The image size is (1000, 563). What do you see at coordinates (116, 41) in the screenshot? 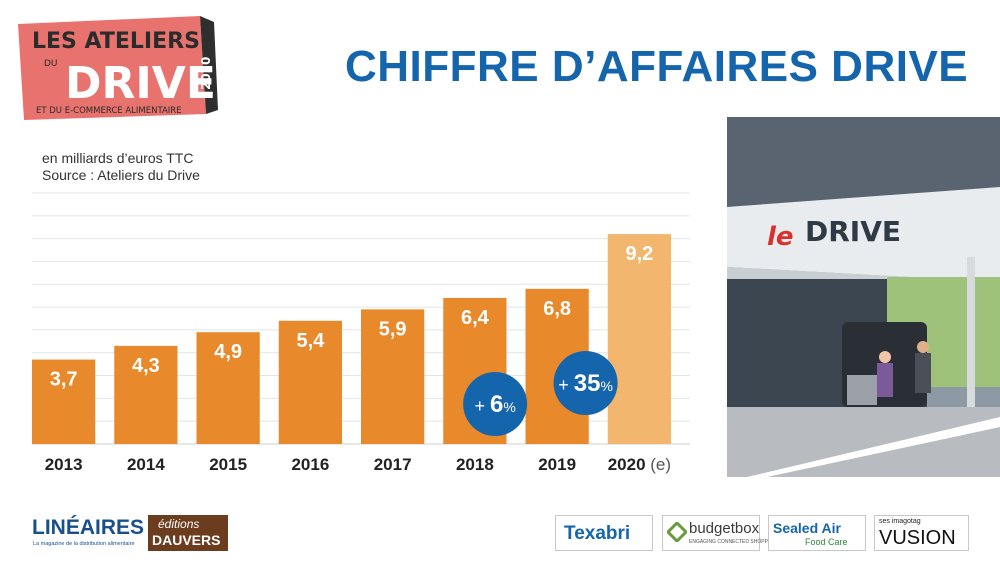
I see `logo-line1: LES ATELIERS` at bounding box center [116, 41].